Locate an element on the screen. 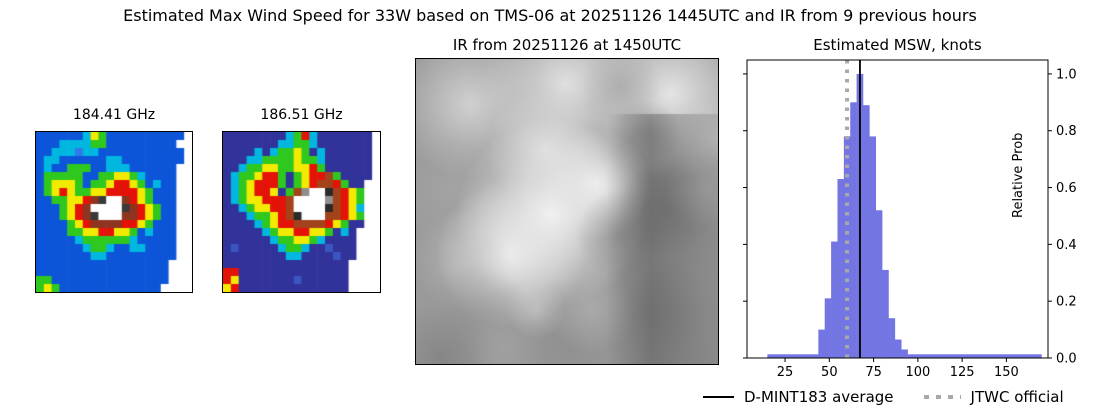  microwave-panel-1-title: 184.41 GHz is located at coordinates (114, 115).